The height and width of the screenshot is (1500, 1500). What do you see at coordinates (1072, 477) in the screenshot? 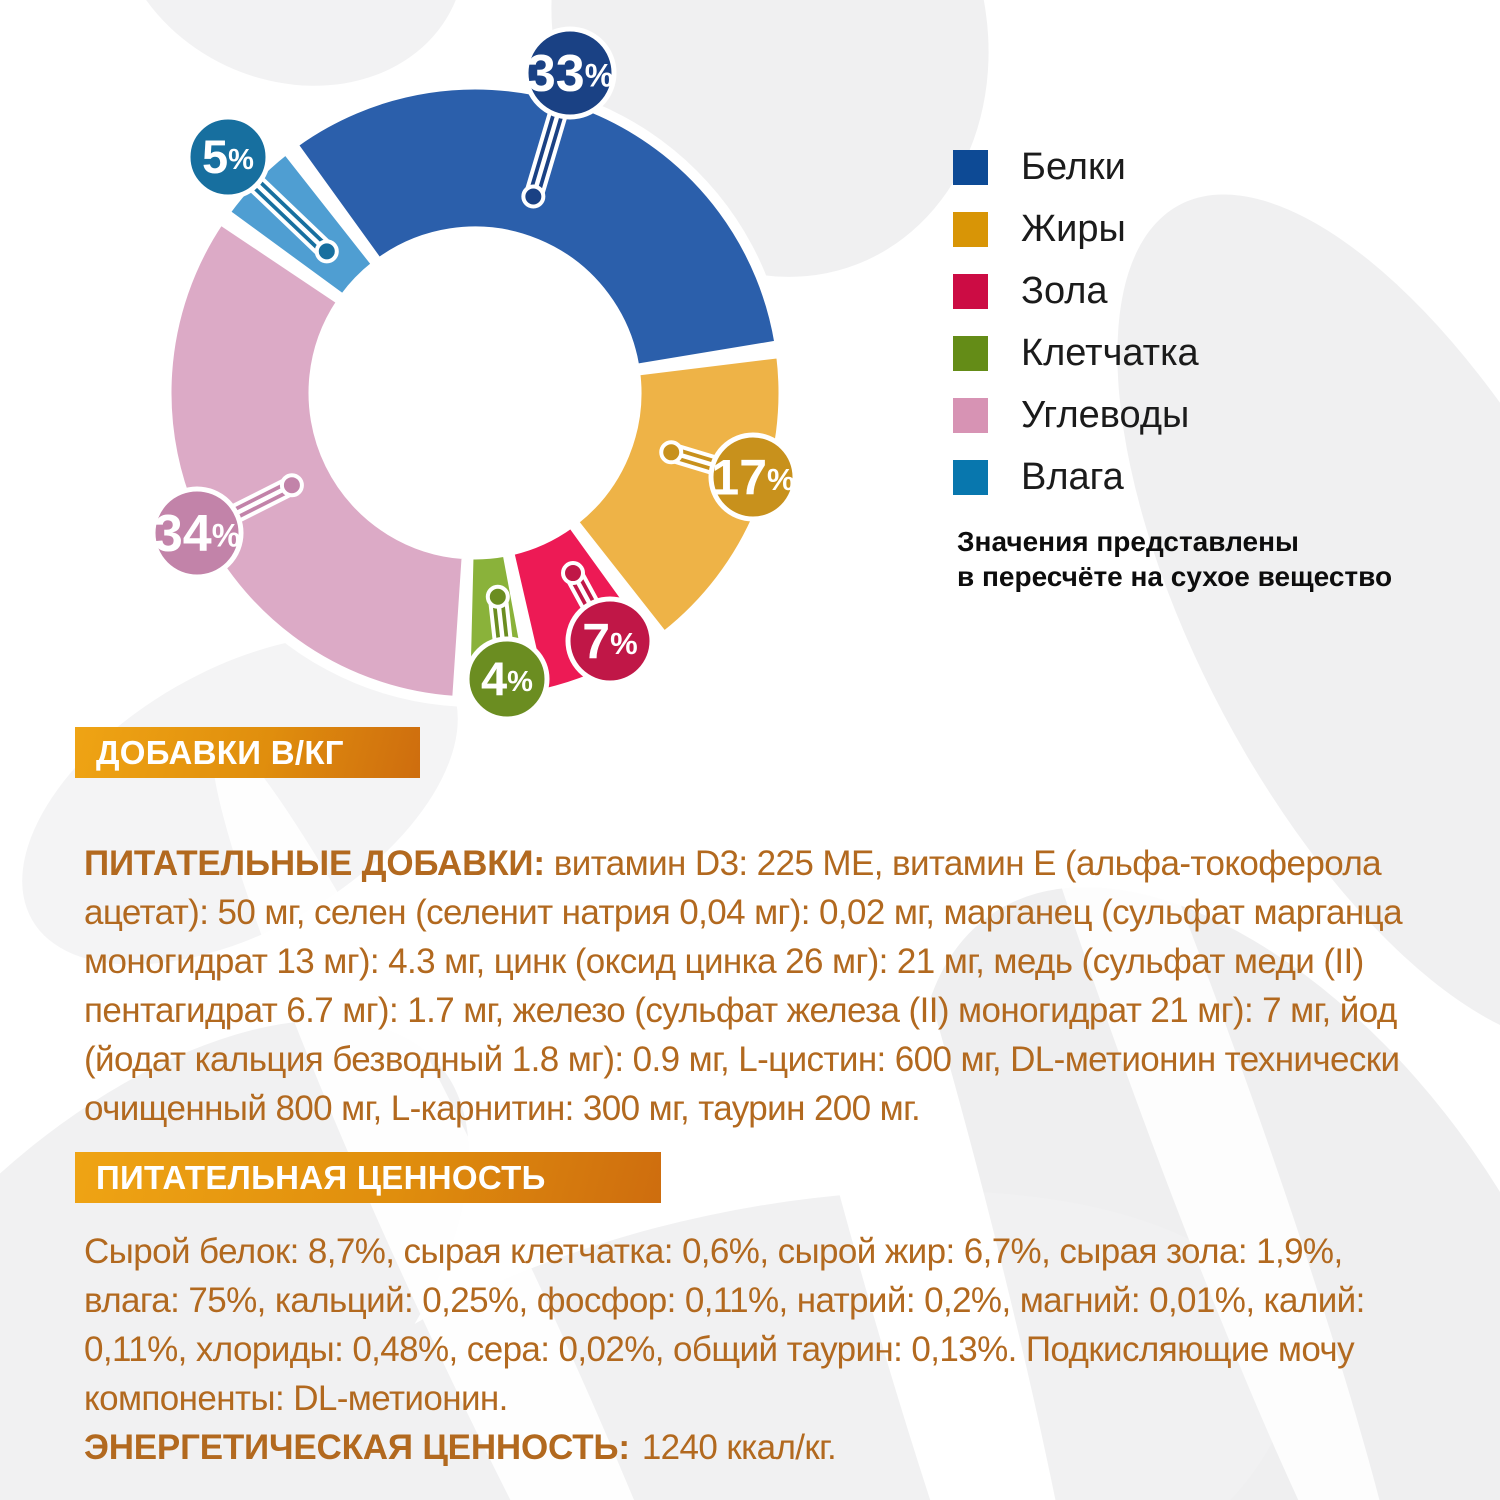
I see `legend-label-Влага: Влага` at bounding box center [1072, 477].